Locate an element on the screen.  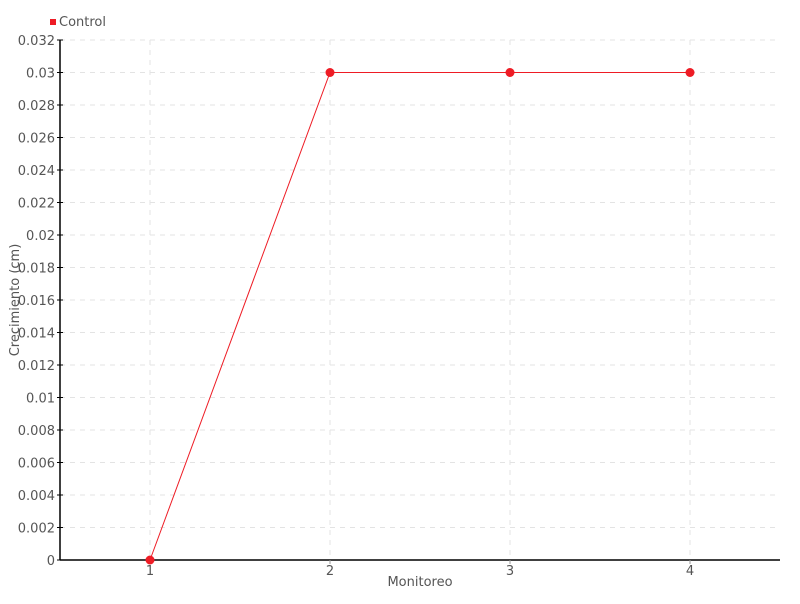
legend: Control is located at coordinates (78, 22).